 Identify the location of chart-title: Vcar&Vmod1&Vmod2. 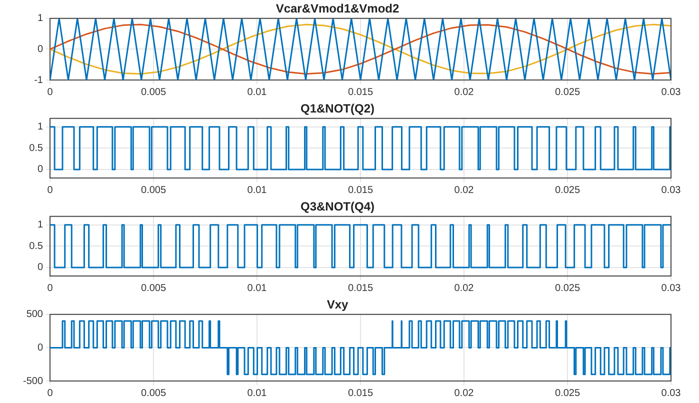
(338, 9).